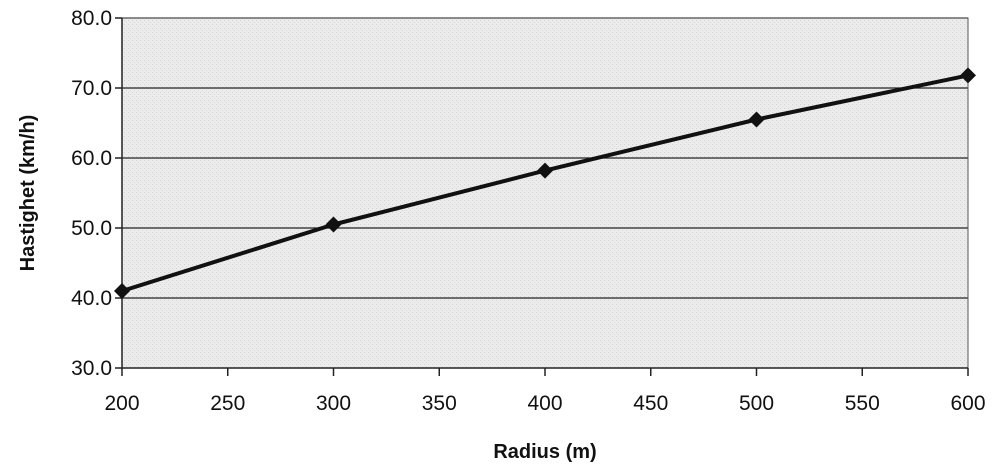  Describe the element at coordinates (227, 403) in the screenshot. I see `x-tick-label: 250` at that location.